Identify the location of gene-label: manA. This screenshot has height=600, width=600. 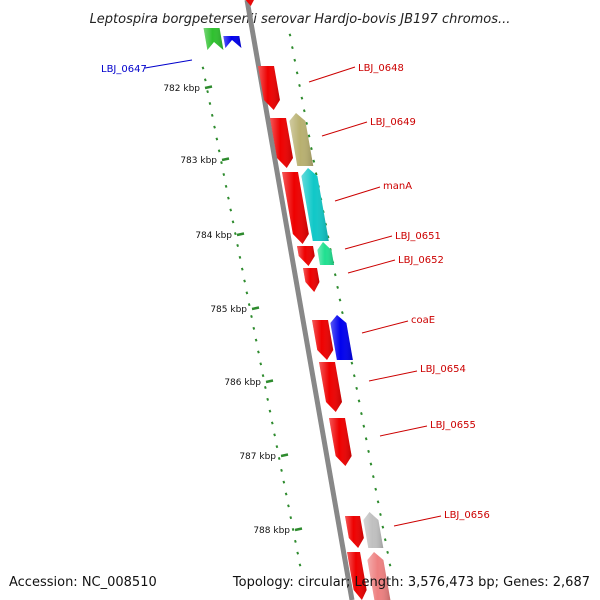
(397, 186).